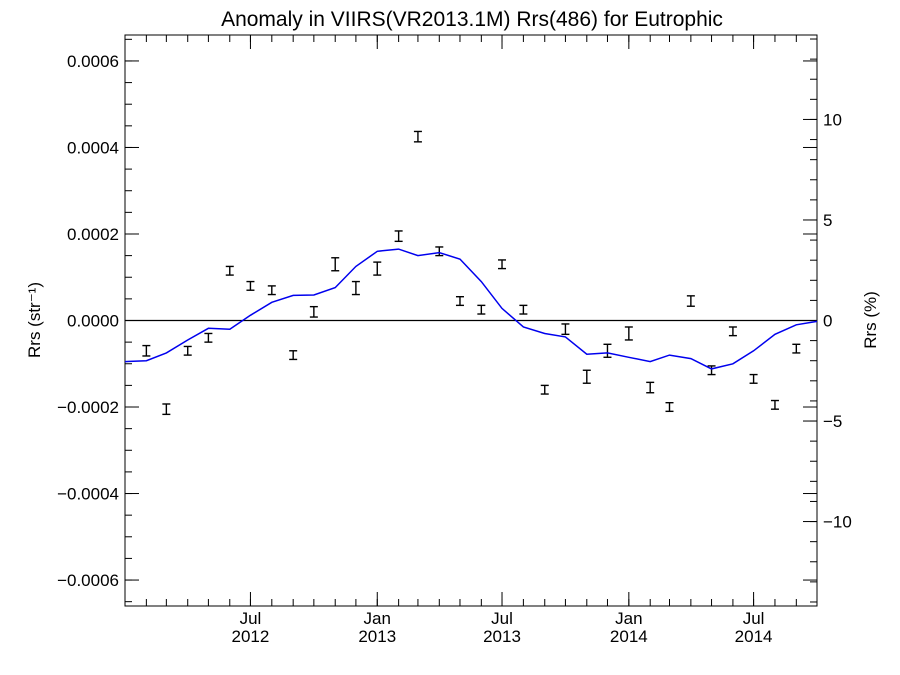 Image resolution: width=900 pixels, height=675 pixels. I want to click on y-axis-label-left: Rrs (str⁻¹), so click(34, 320).